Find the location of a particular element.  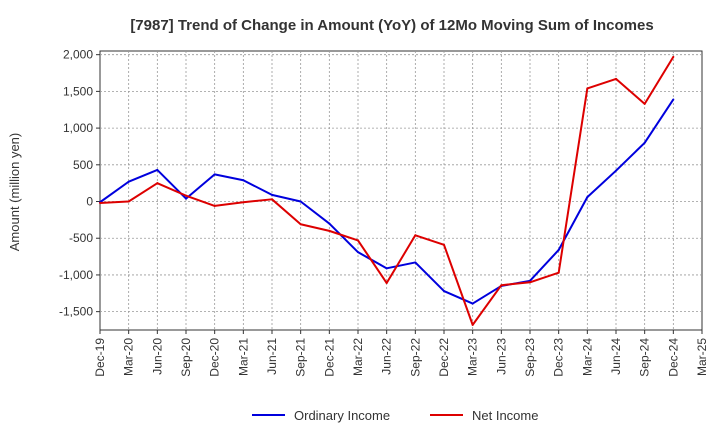

x-tick-label: Mar-24 is located at coordinates (587, 357).